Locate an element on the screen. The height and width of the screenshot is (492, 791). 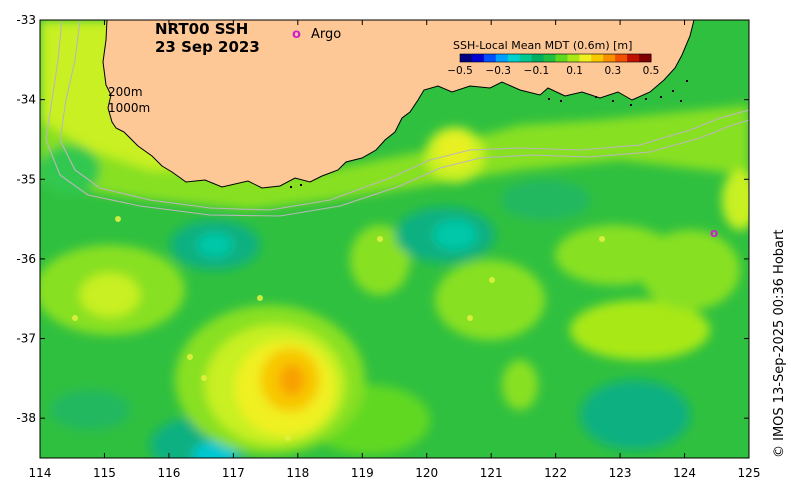
colorbar is located at coordinates (555, 58).